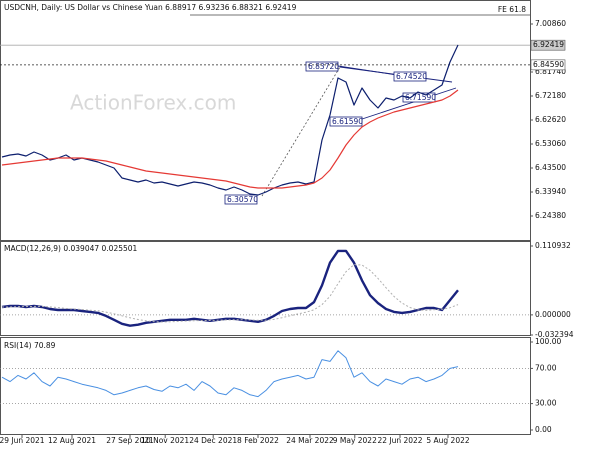 This screenshot has width=600, height=450. I want to click on svg-text: 6.74520, so click(411, 76).